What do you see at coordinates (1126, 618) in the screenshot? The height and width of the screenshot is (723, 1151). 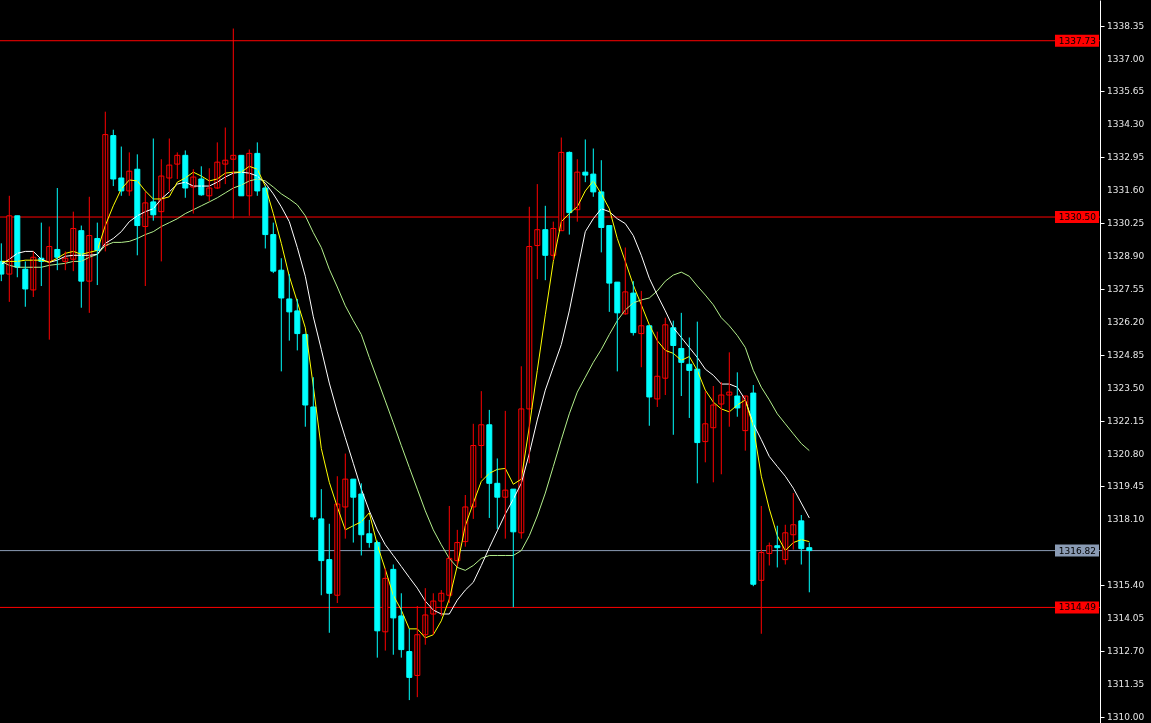 I see `y-tick-label: 1314.05` at bounding box center [1126, 618].